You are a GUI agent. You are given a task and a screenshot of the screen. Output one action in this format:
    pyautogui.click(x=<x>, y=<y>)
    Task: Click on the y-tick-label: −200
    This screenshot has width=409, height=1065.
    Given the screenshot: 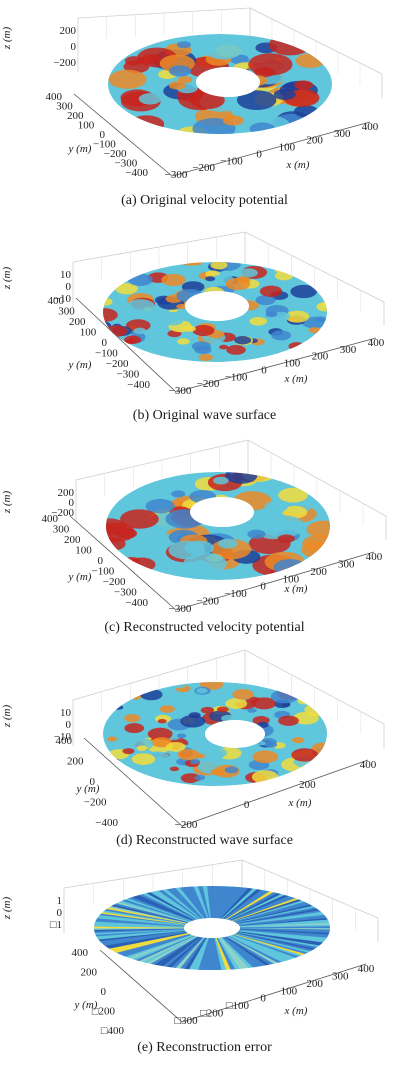 What is the action you would take?
    pyautogui.click(x=117, y=364)
    